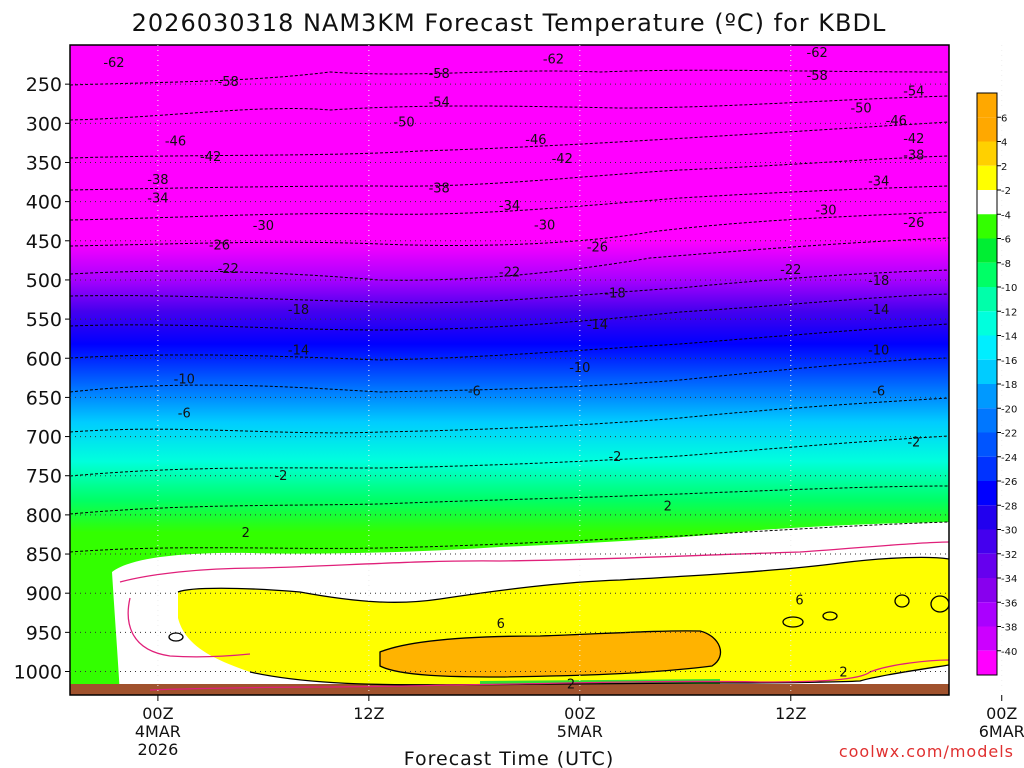  What do you see at coordinates (44, 85) in the screenshot?
I see `pressure-tick-label: 250` at bounding box center [44, 85].